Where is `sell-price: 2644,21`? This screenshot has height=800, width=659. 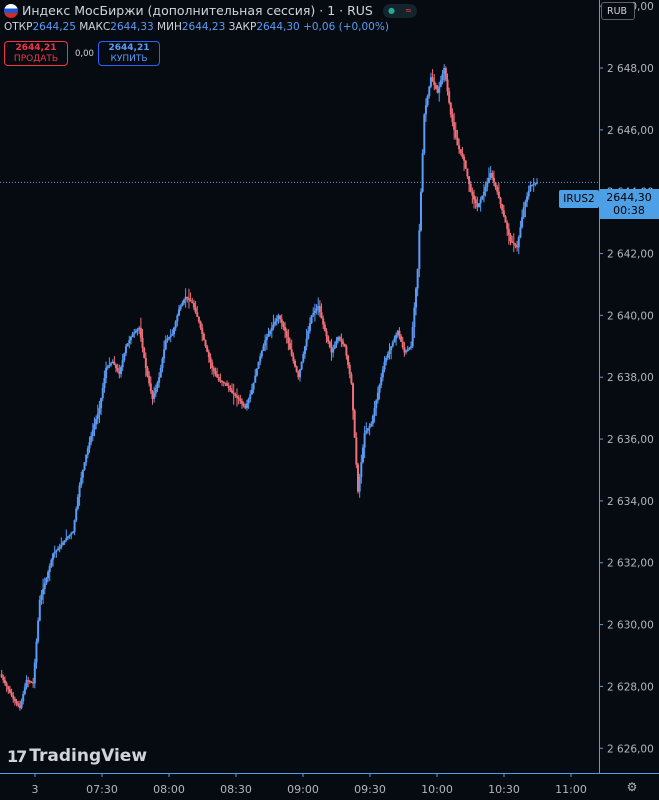
sell-price: 2644,21 is located at coordinates (36, 48).